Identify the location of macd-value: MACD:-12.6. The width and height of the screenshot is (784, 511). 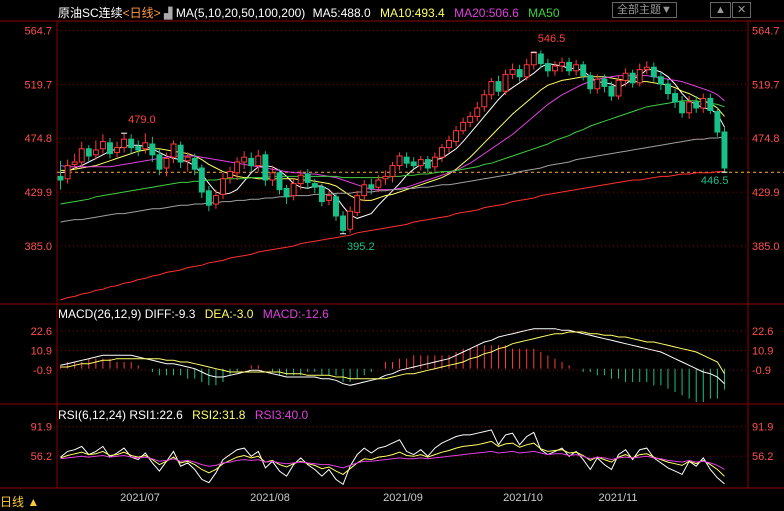
(295, 314).